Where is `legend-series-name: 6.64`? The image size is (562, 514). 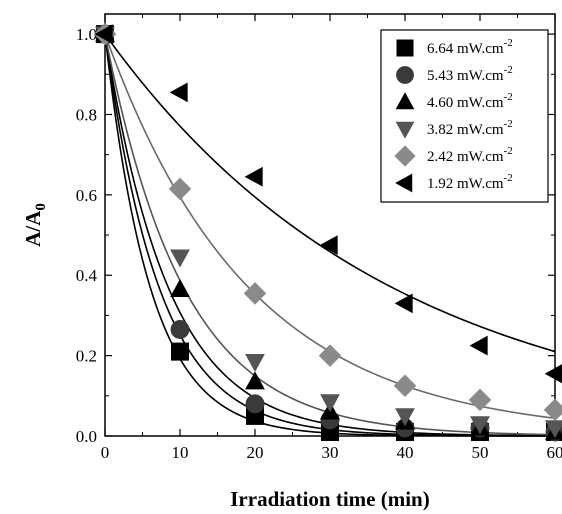 legend-series-name: 6.64 is located at coordinates (442, 49).